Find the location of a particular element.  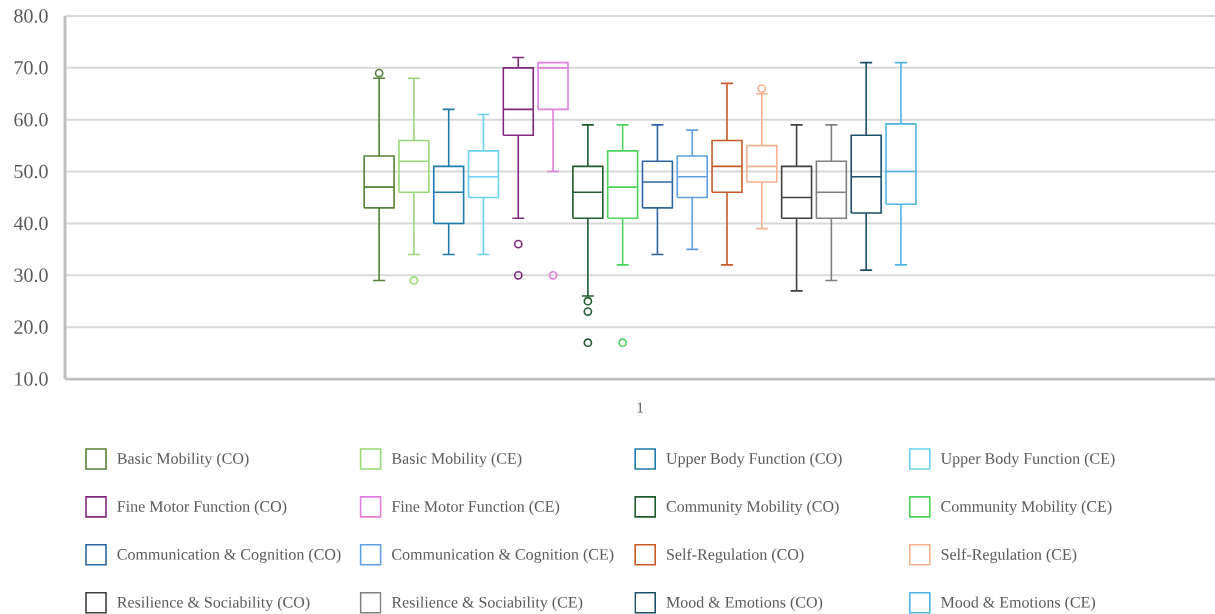

legend-label: Communication & Cognition (CO) is located at coordinates (229, 556).